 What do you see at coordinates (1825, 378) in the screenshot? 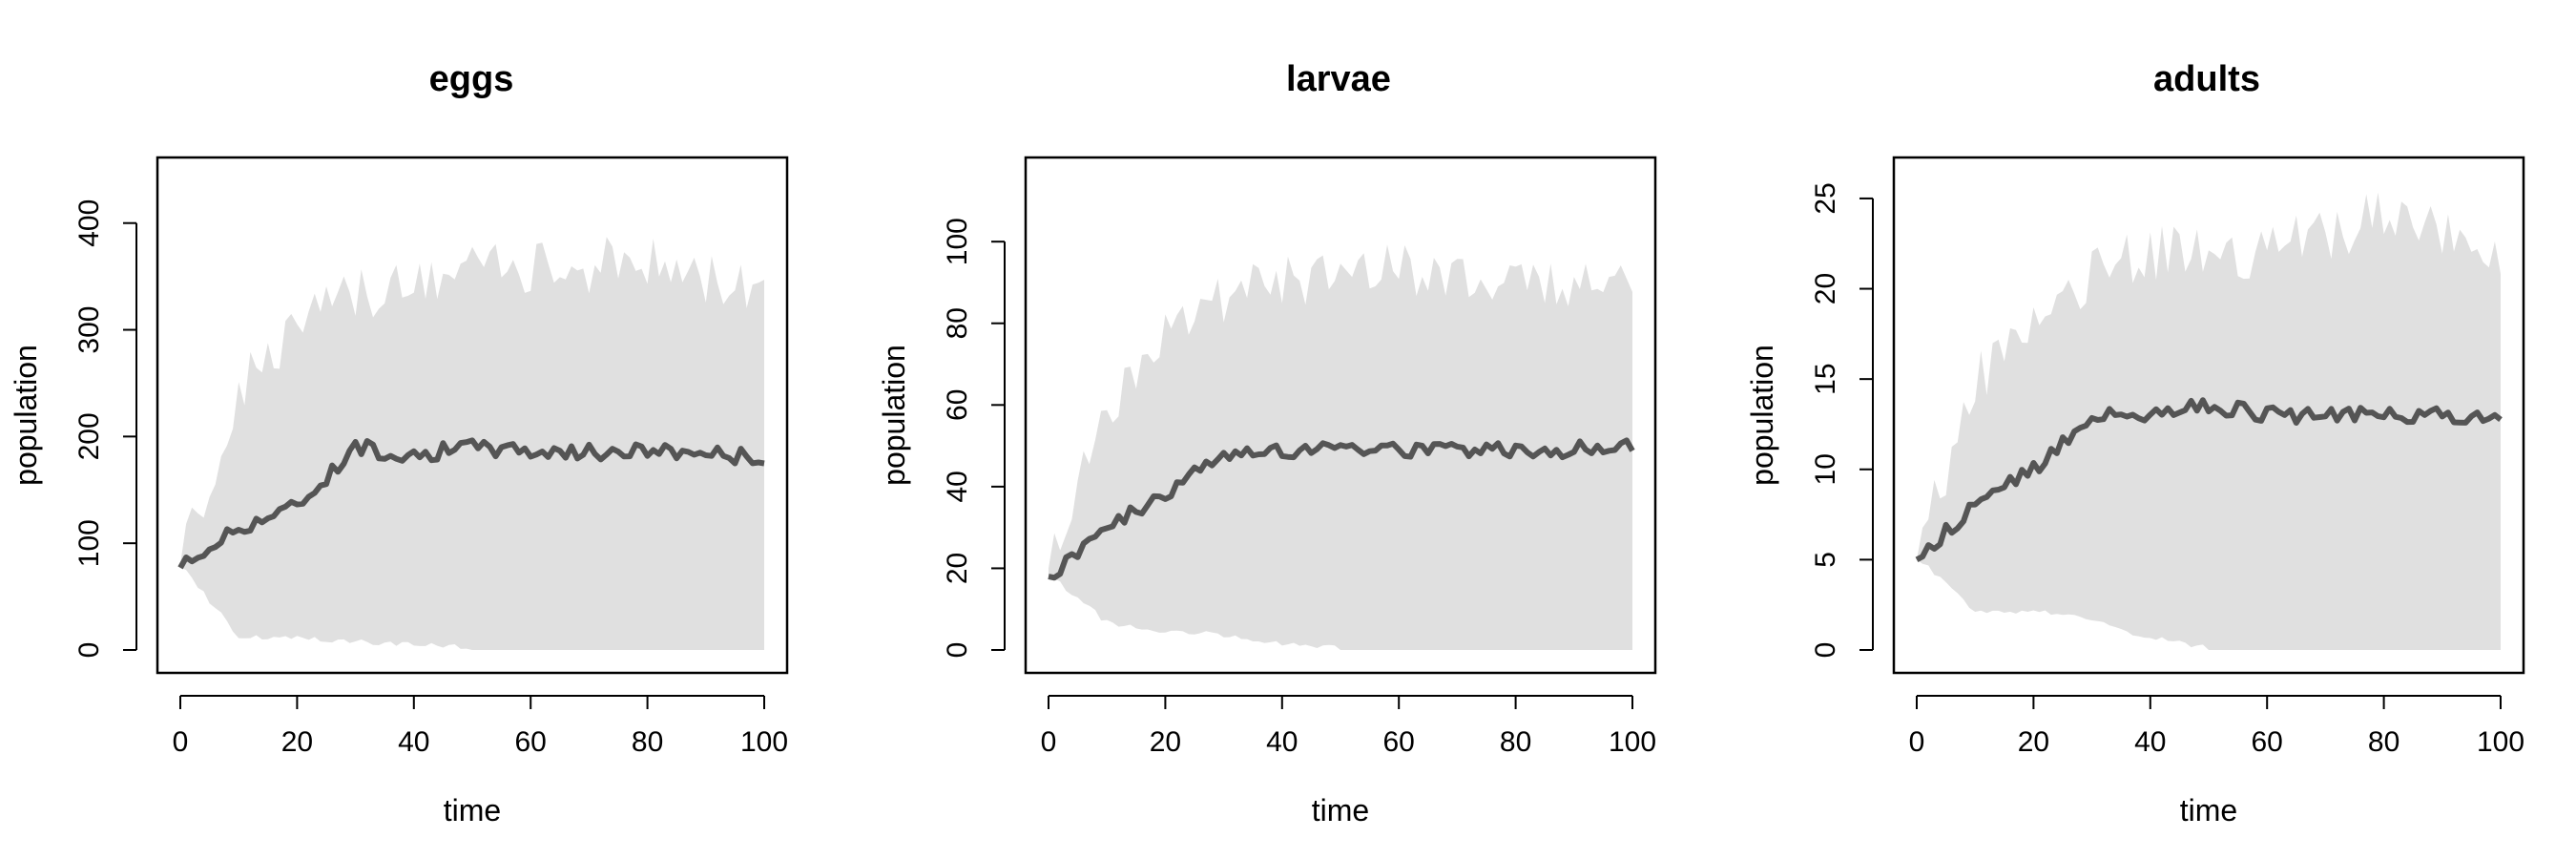
I see `y-tick-label: 15` at bounding box center [1825, 378].